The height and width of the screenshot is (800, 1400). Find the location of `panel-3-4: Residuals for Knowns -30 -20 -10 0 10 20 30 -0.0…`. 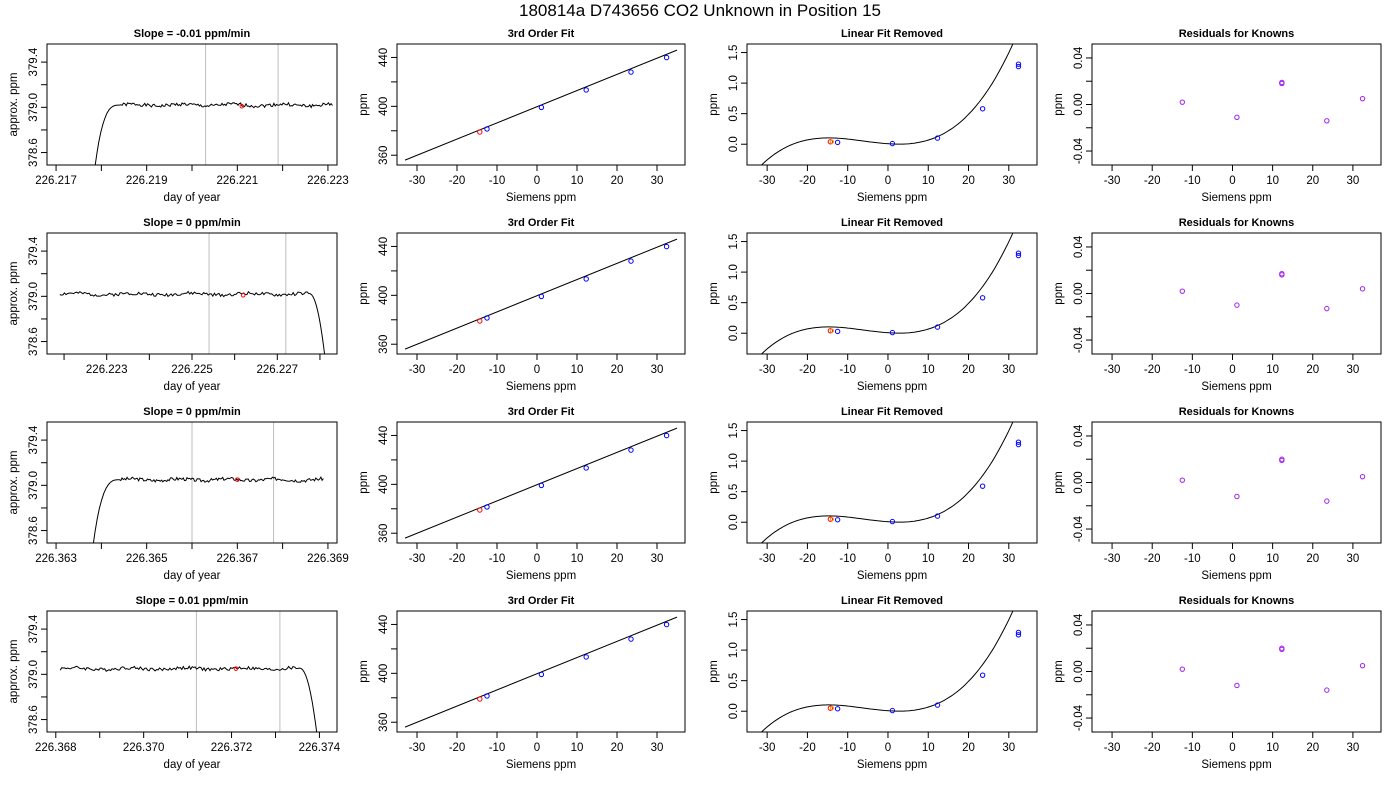

panel-3-4: Residuals for Knowns -30 -20 -10 0 10 20 30 -0.0… is located at coordinates (1217, 494).